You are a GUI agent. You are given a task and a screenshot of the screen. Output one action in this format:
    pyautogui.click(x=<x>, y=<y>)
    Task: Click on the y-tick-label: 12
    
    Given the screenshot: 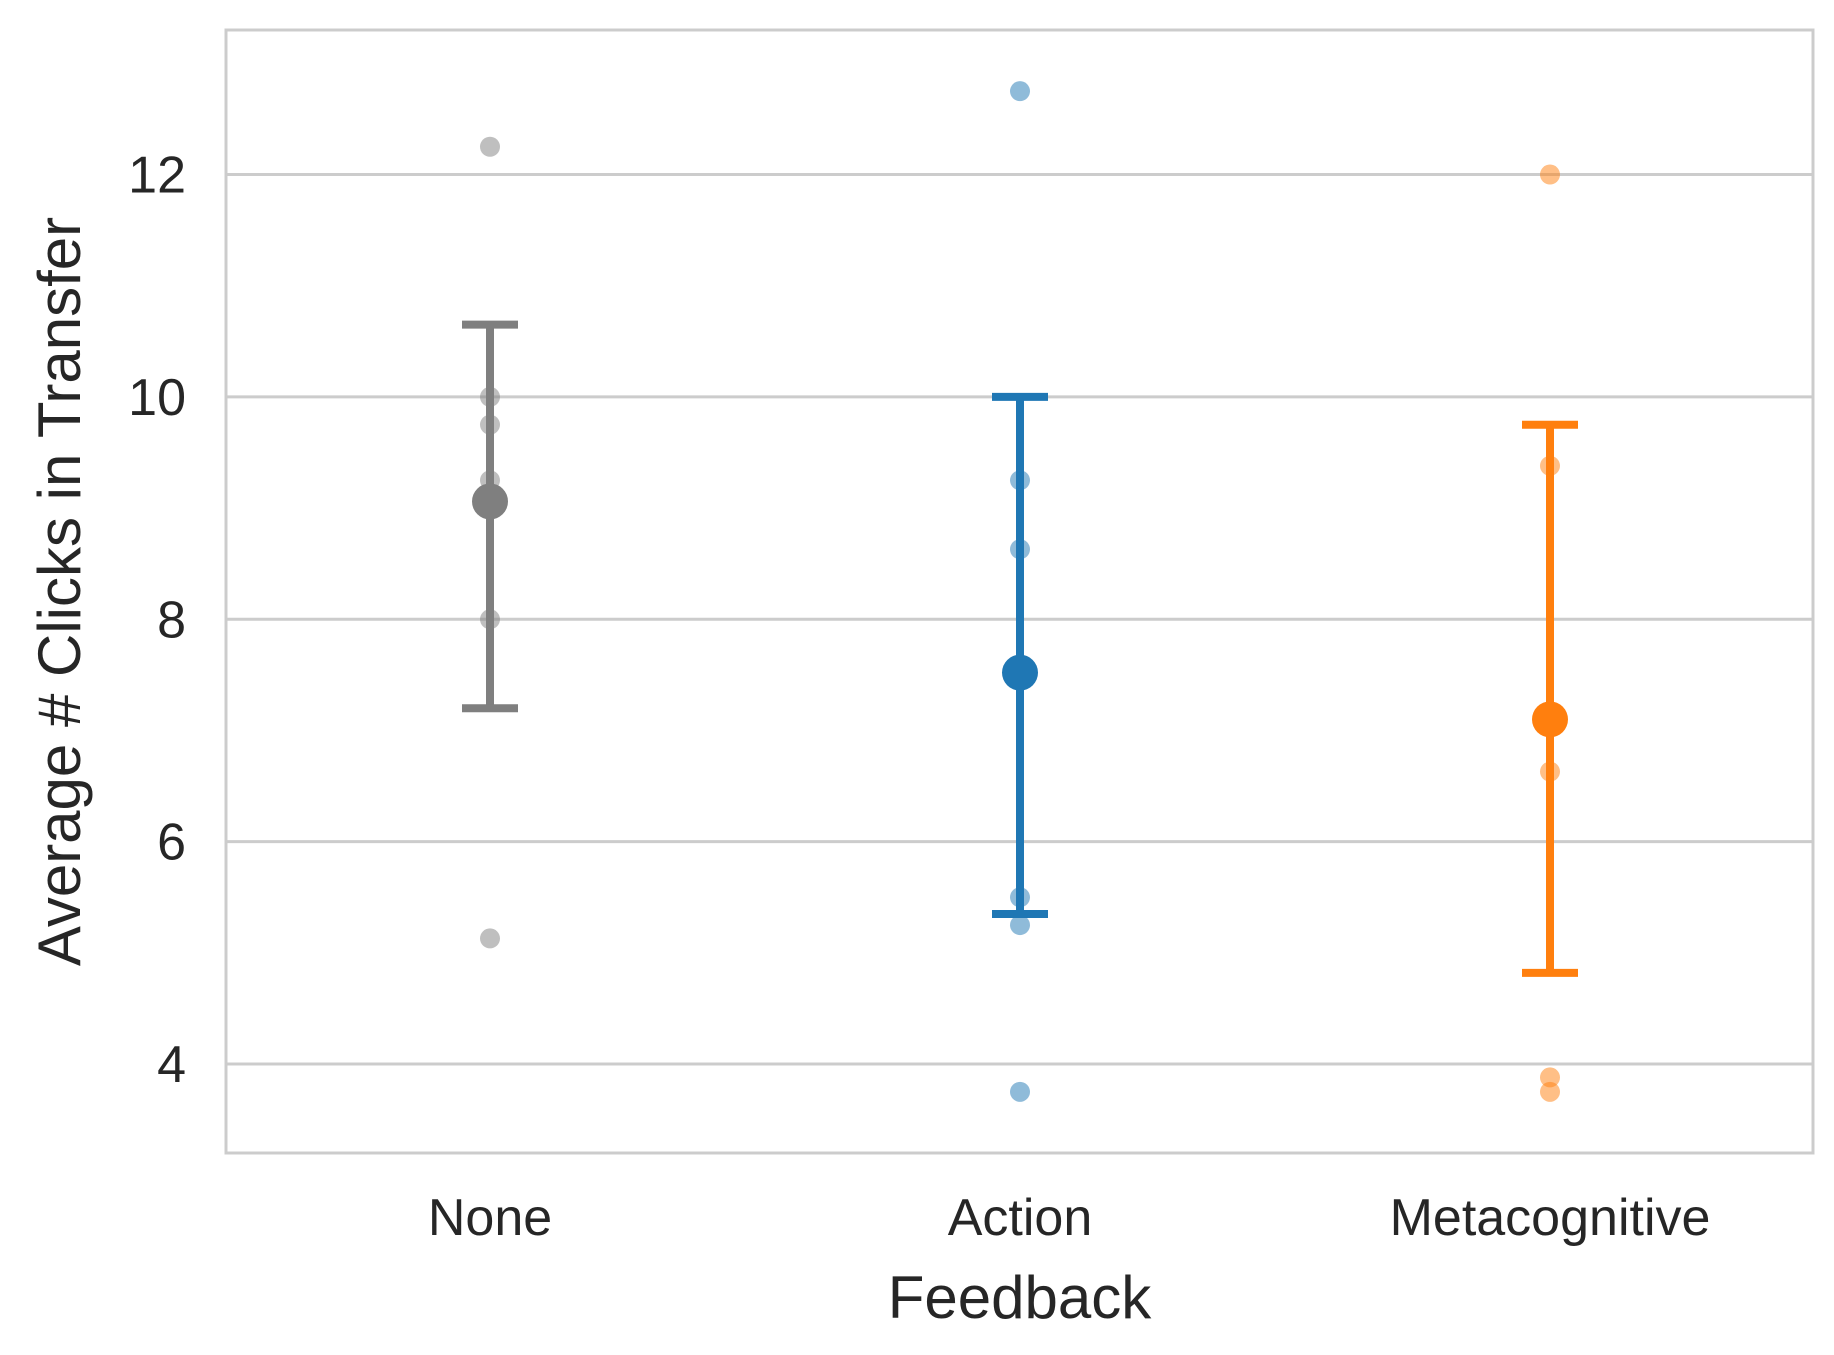 What is the action you would take?
    pyautogui.click(x=157, y=176)
    